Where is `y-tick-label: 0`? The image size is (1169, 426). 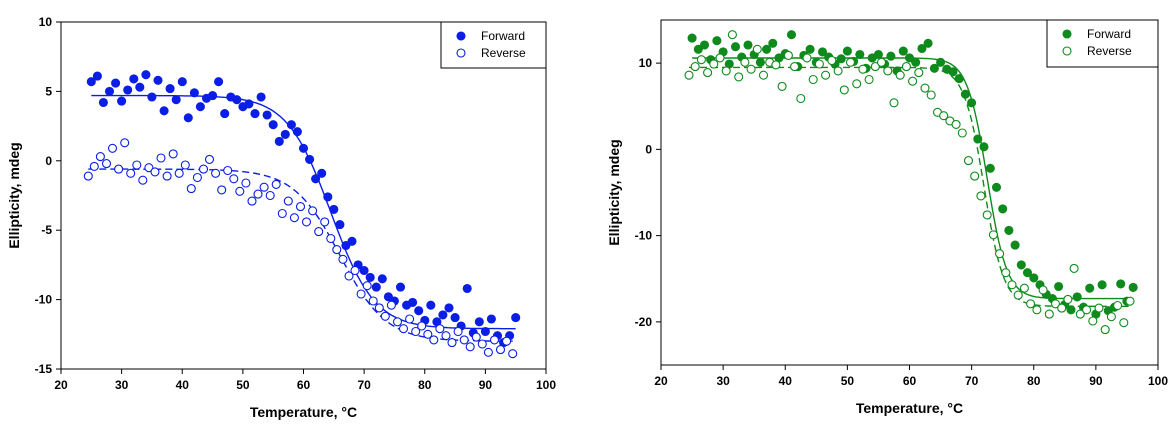 y-tick-label: 0 is located at coordinates (648, 149).